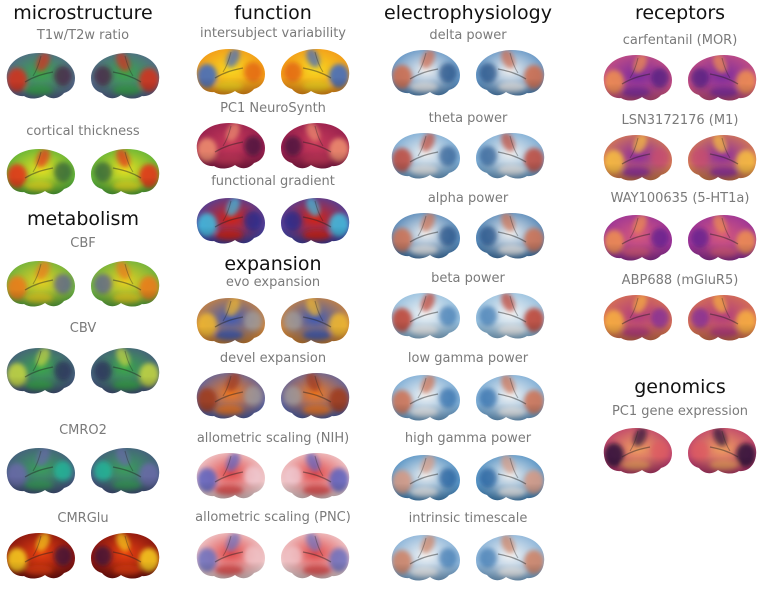 This screenshot has width=768, height=589. Describe the element at coordinates (468, 118) in the screenshot. I see `map-label: theta power` at that location.